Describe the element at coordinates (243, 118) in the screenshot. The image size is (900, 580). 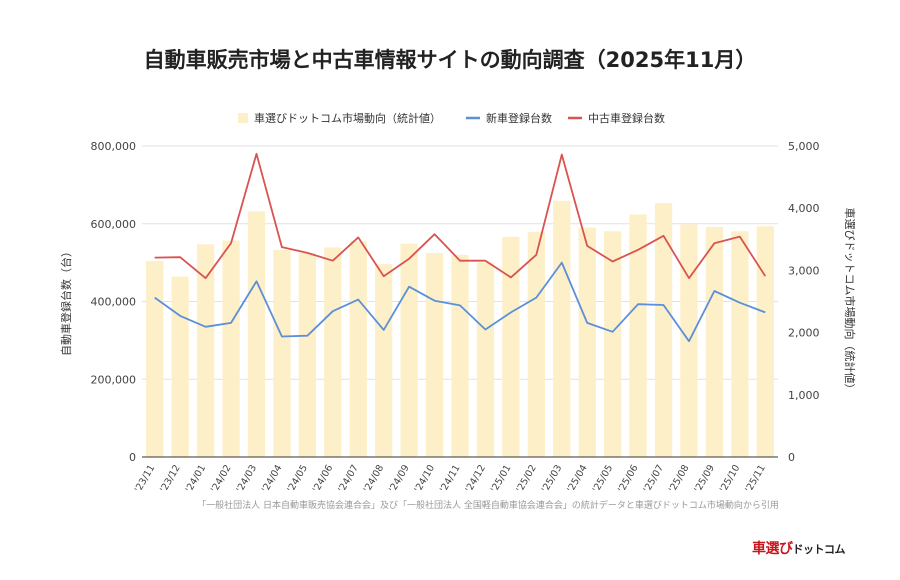
I see `legend-swatch-market` at that location.